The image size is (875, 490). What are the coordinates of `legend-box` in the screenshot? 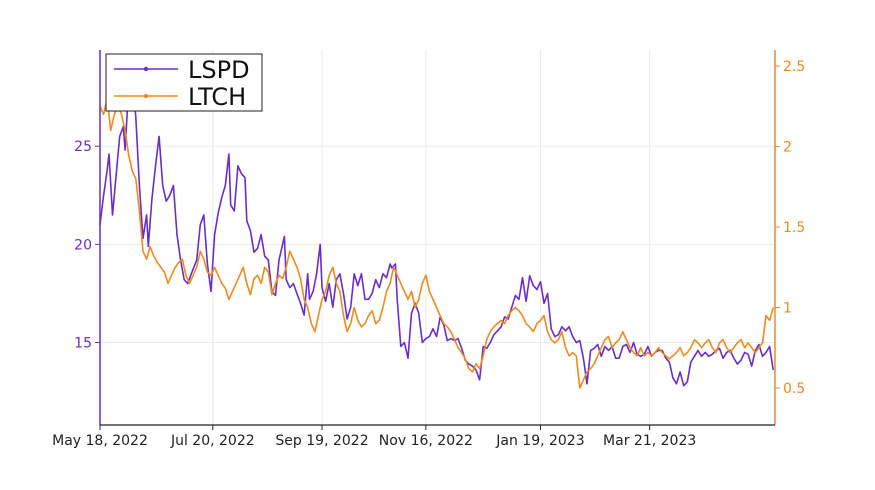 It's located at (184, 82).